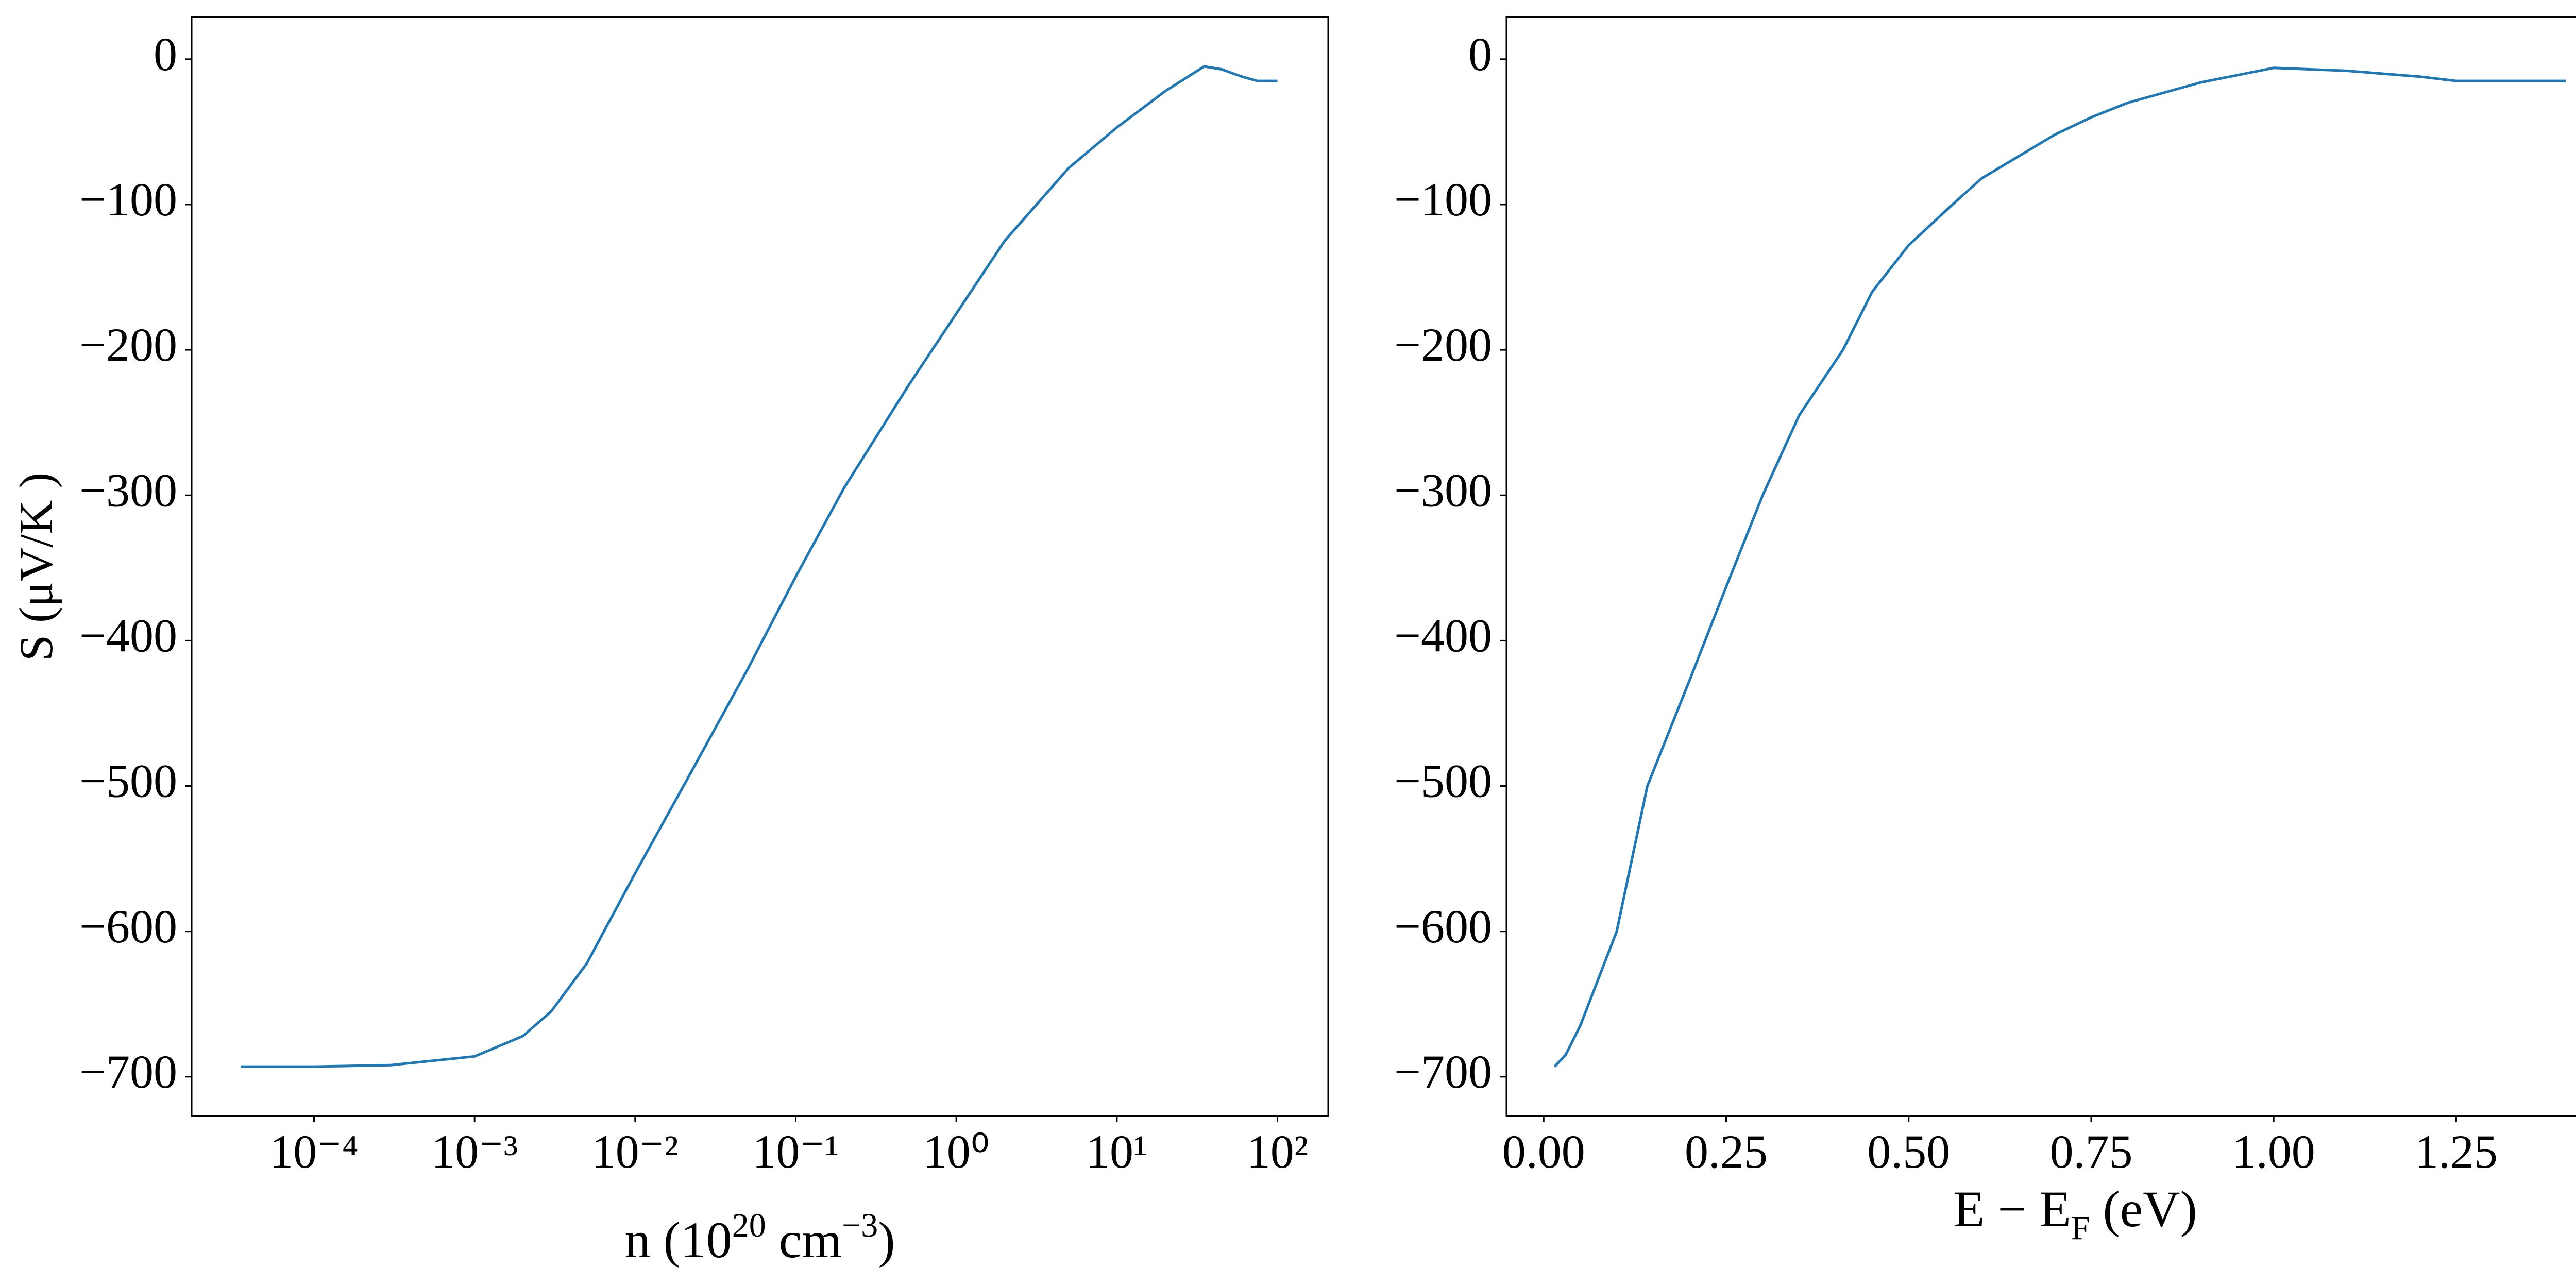 The height and width of the screenshot is (1285, 2576). Describe the element at coordinates (804, 1240) in the screenshot. I see `x-label-part: cm` at that location.